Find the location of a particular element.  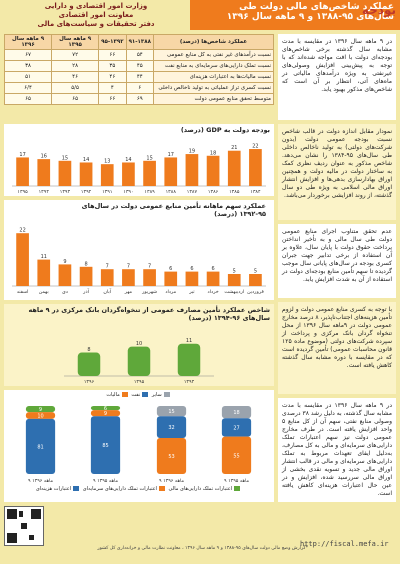

tick-label: ۱۳۹۵ is located at coordinates (139, 382).